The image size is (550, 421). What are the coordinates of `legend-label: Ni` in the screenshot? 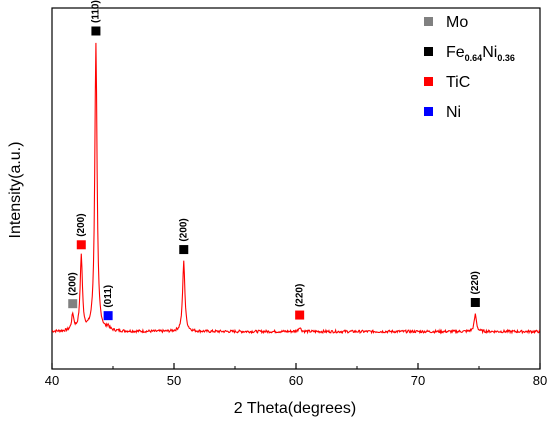 It's located at (453, 112).